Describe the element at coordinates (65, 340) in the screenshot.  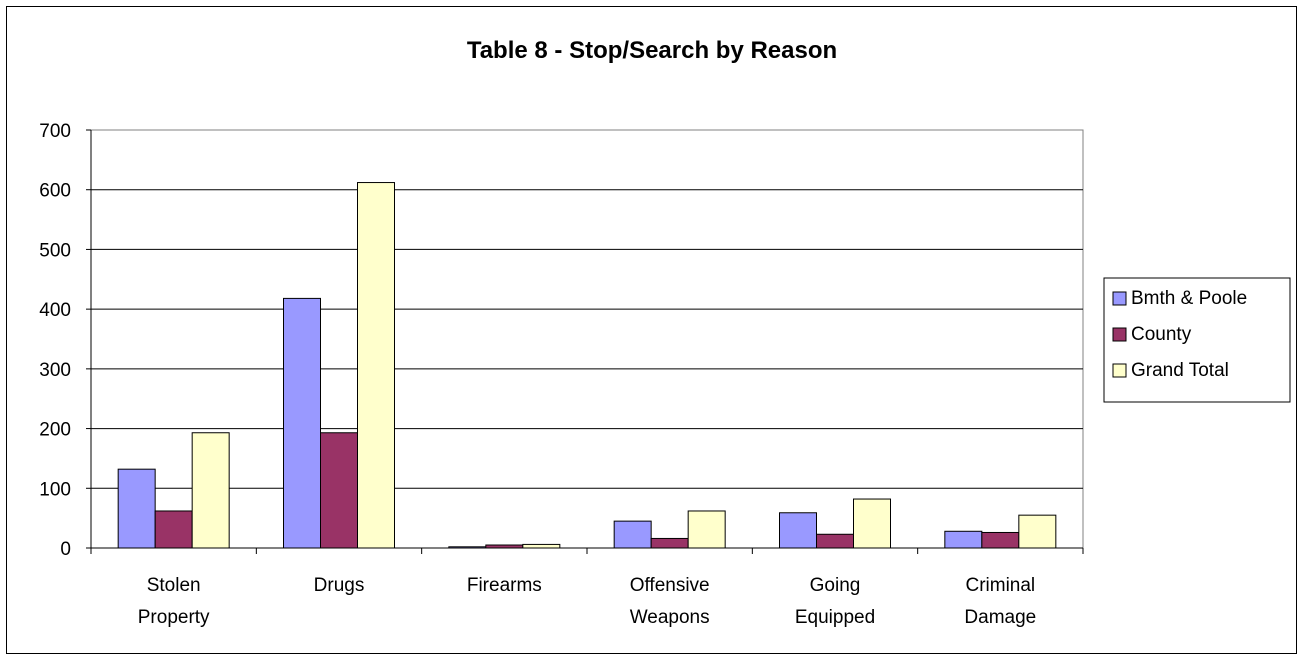
I see `y-axis-ticks: 0 100 200 300 400 500 600 700` at that location.